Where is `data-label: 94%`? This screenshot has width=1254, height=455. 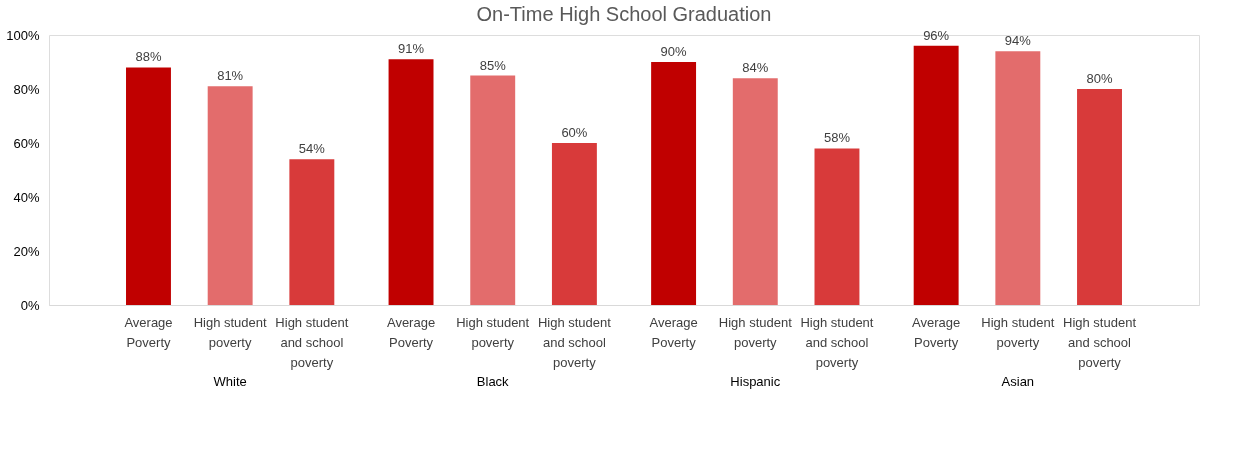
data-label: 94% is located at coordinates (1018, 41).